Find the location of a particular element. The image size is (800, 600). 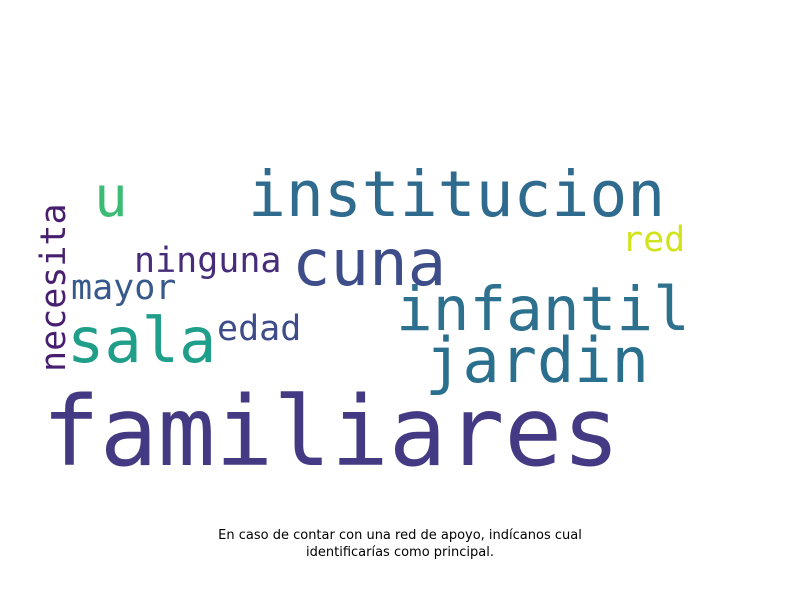

word-institucion: institucion is located at coordinates (457, 194).